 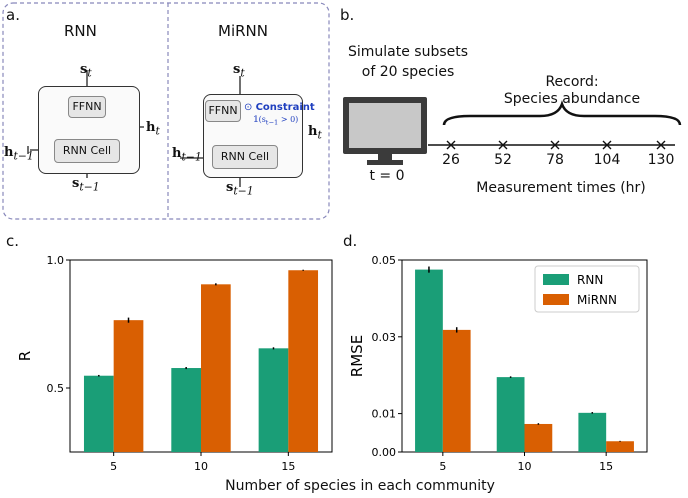 What do you see at coordinates (245, 157) in the screenshot?
I see `mirnn-cell-box: RNN Cell` at bounding box center [245, 157].